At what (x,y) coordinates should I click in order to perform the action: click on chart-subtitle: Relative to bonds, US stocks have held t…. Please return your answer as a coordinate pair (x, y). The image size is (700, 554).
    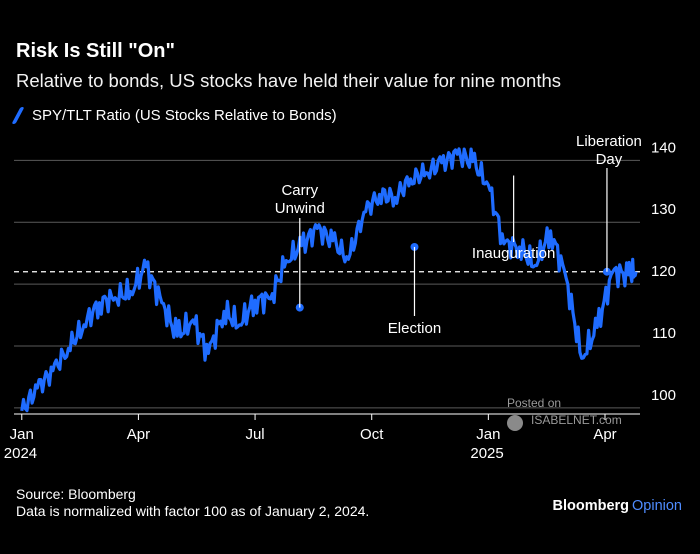
    Looking at the image, I should click on (289, 80).